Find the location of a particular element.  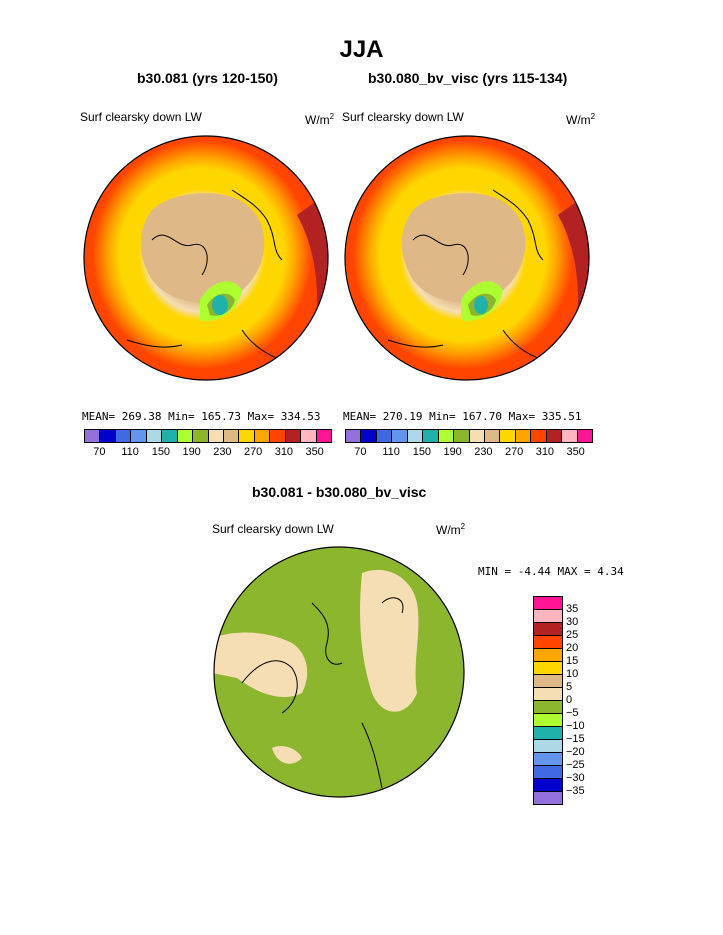

difference-polar-map is located at coordinates (339, 672).